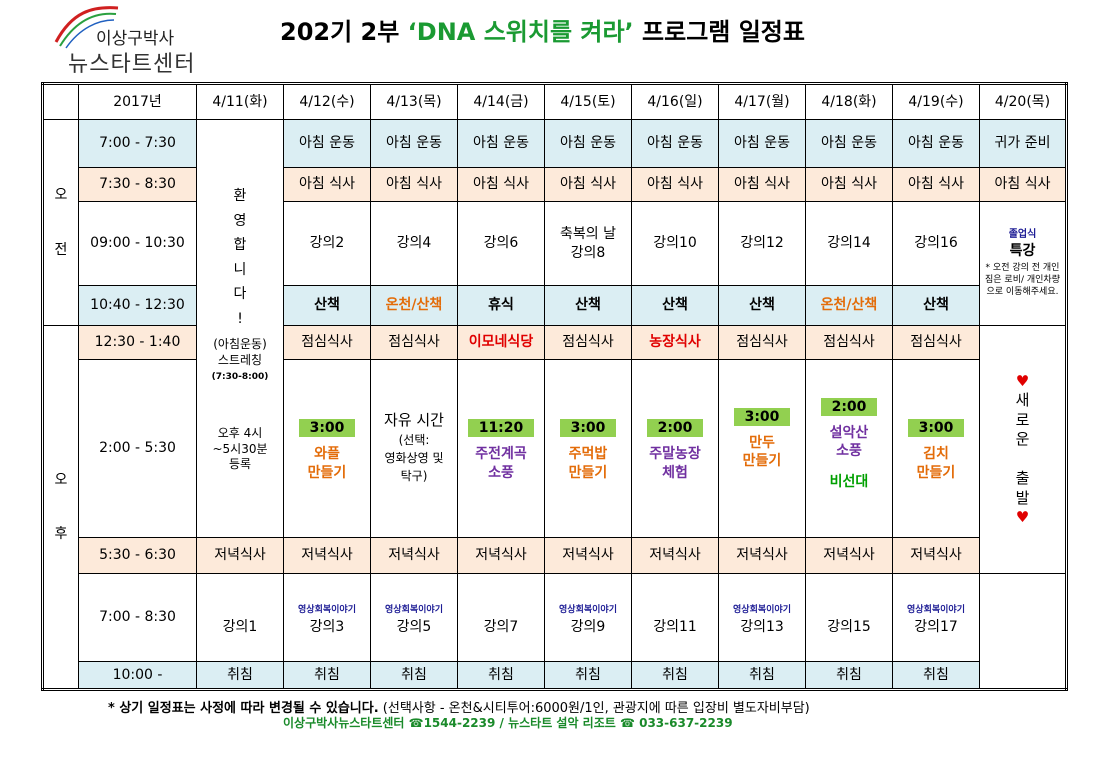 This screenshot has width=1106, height=766. What do you see at coordinates (1023, 449) in the screenshot?
I see `new-start-cell: ♥ 새 로 운 출 발 ♥` at bounding box center [1023, 449].